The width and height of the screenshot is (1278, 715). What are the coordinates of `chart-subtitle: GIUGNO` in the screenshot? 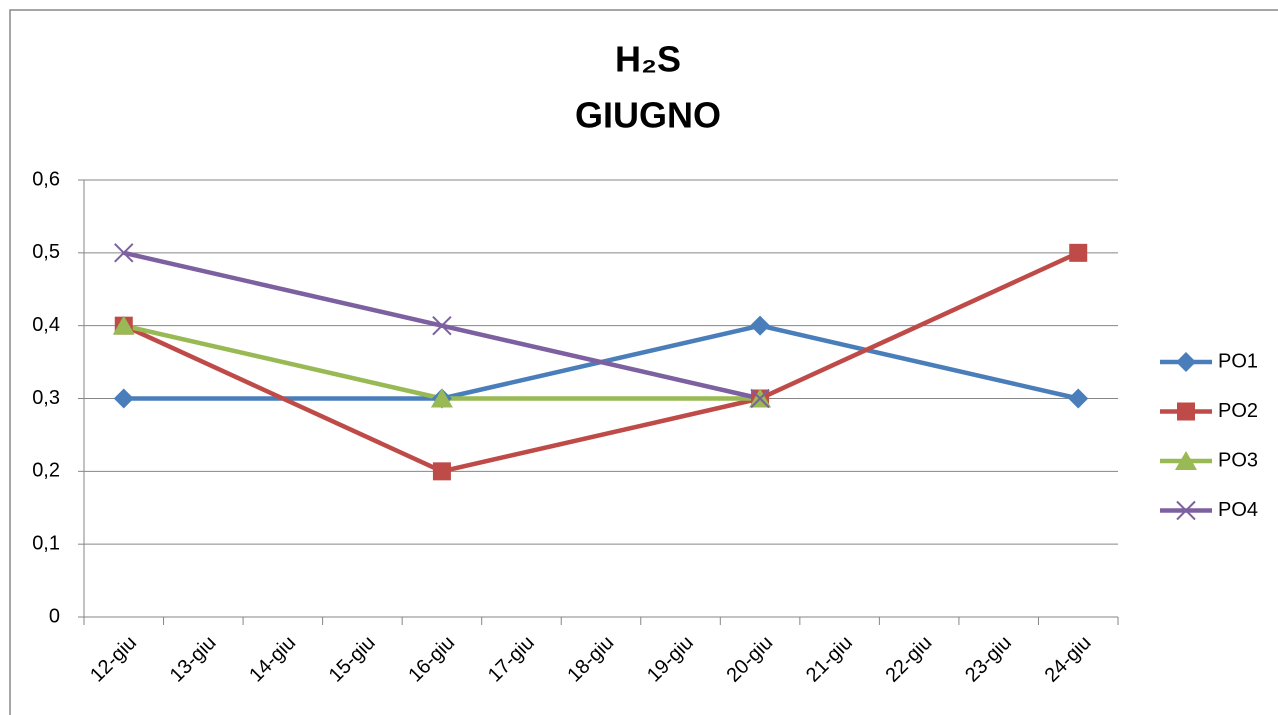 It's located at (648, 115).